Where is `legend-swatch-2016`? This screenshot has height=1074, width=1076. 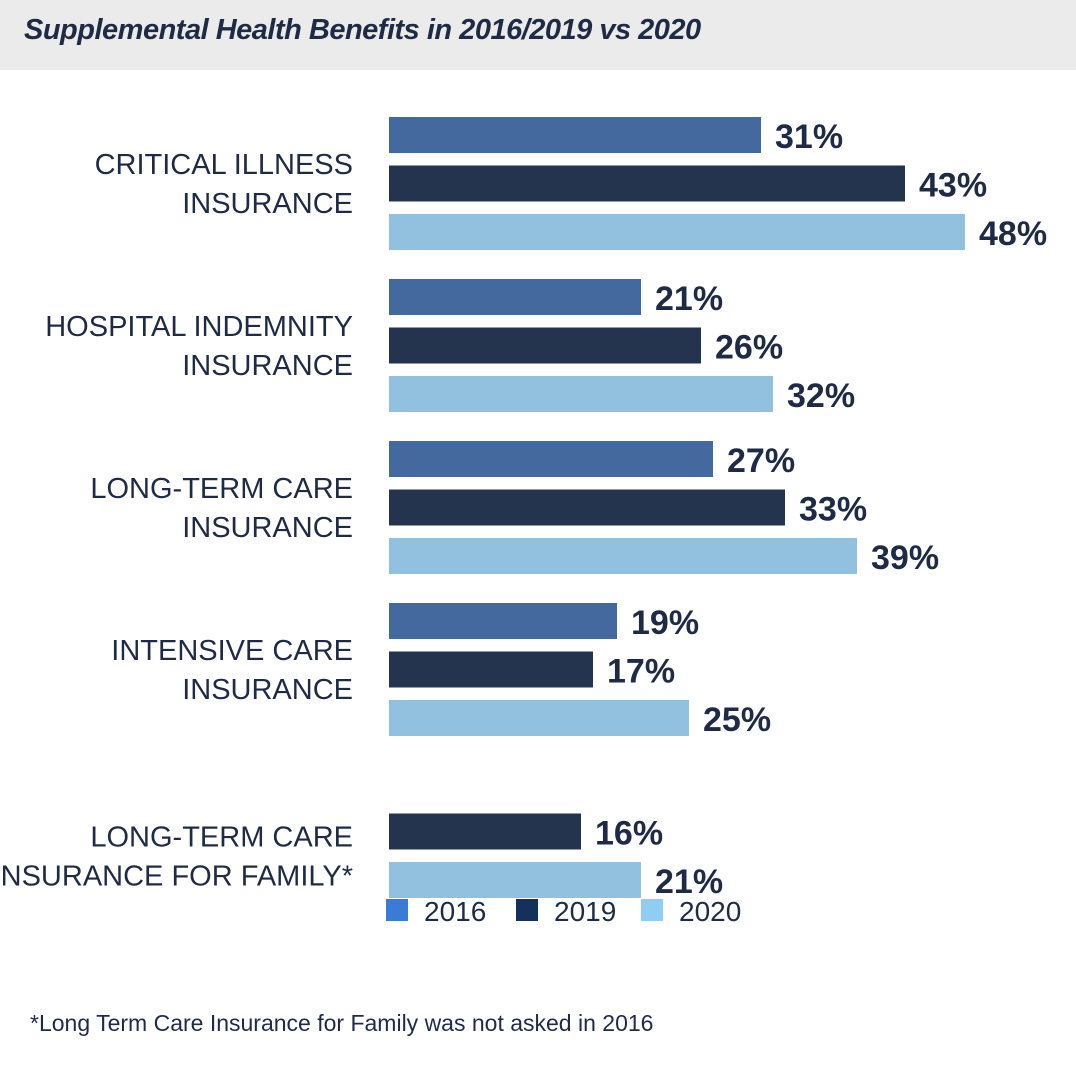 legend-swatch-2016 is located at coordinates (397, 910).